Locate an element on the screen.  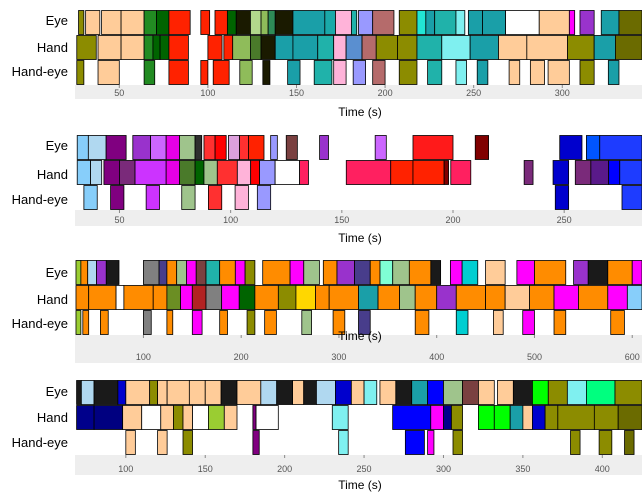
row-background is located at coordinates (358, 197).